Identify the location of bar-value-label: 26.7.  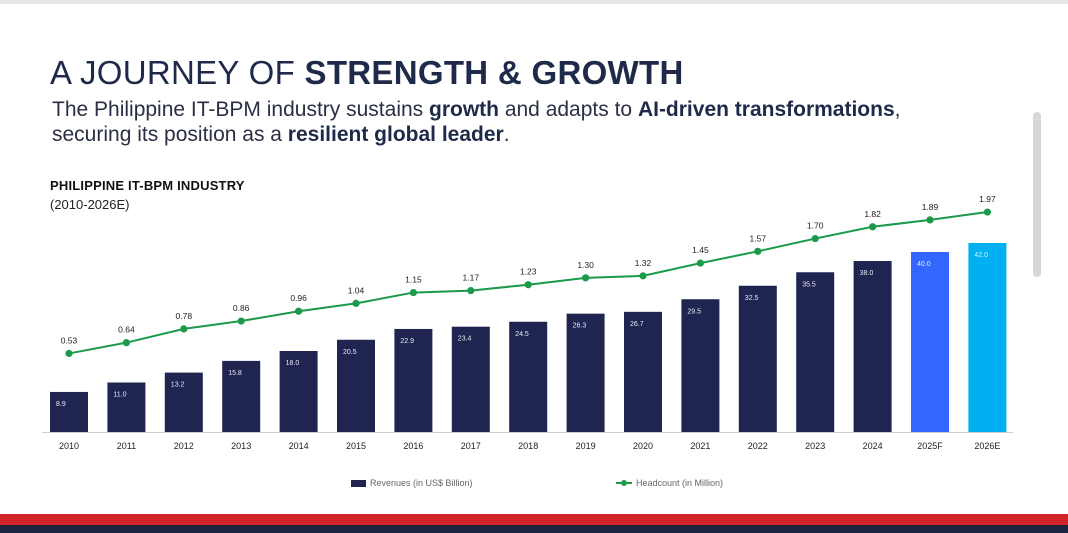
(637, 324).